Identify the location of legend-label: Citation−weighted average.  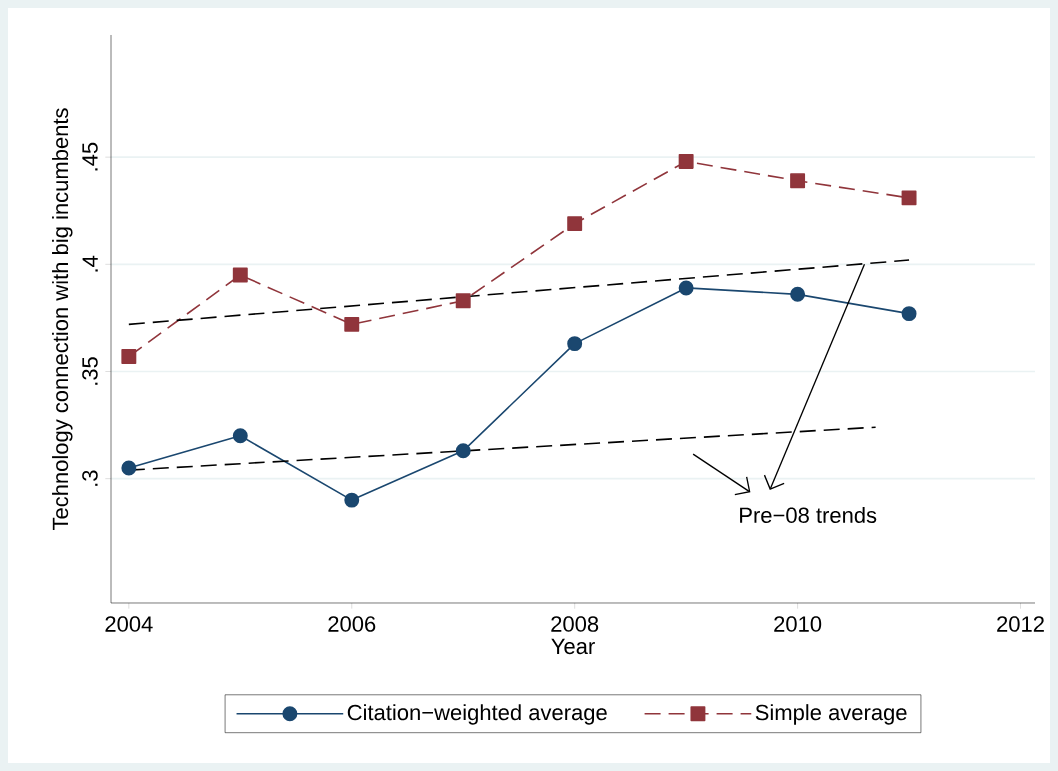
(477, 714).